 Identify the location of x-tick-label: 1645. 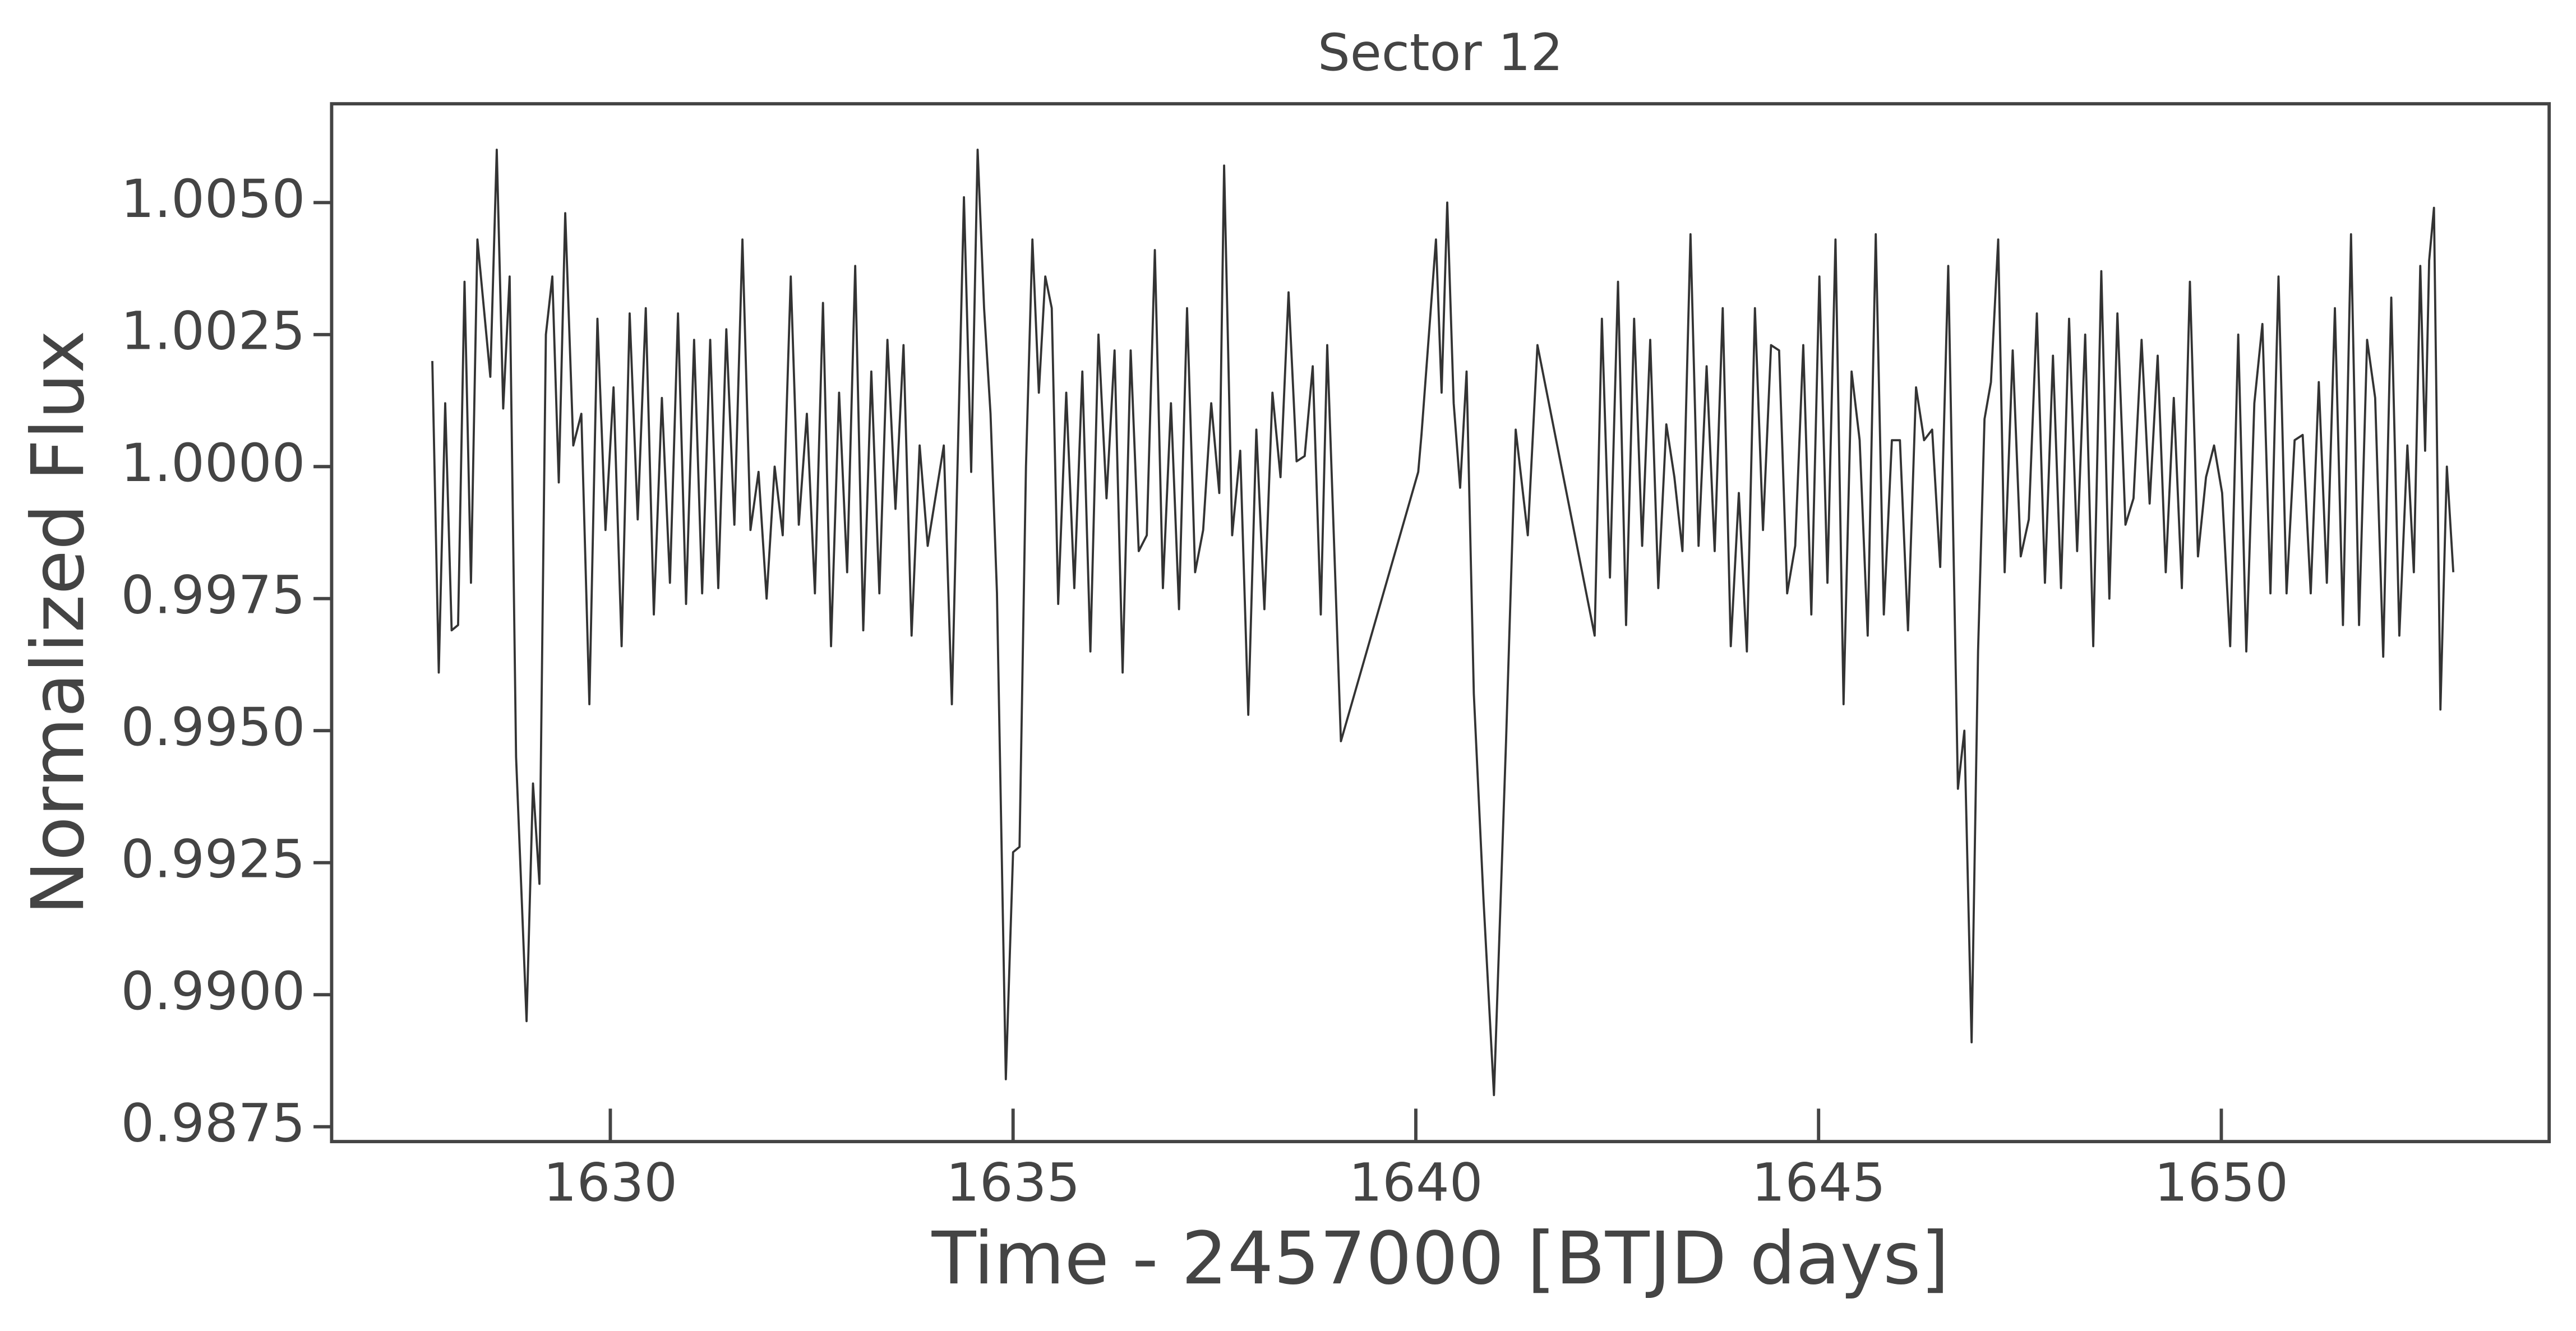
(1819, 1182).